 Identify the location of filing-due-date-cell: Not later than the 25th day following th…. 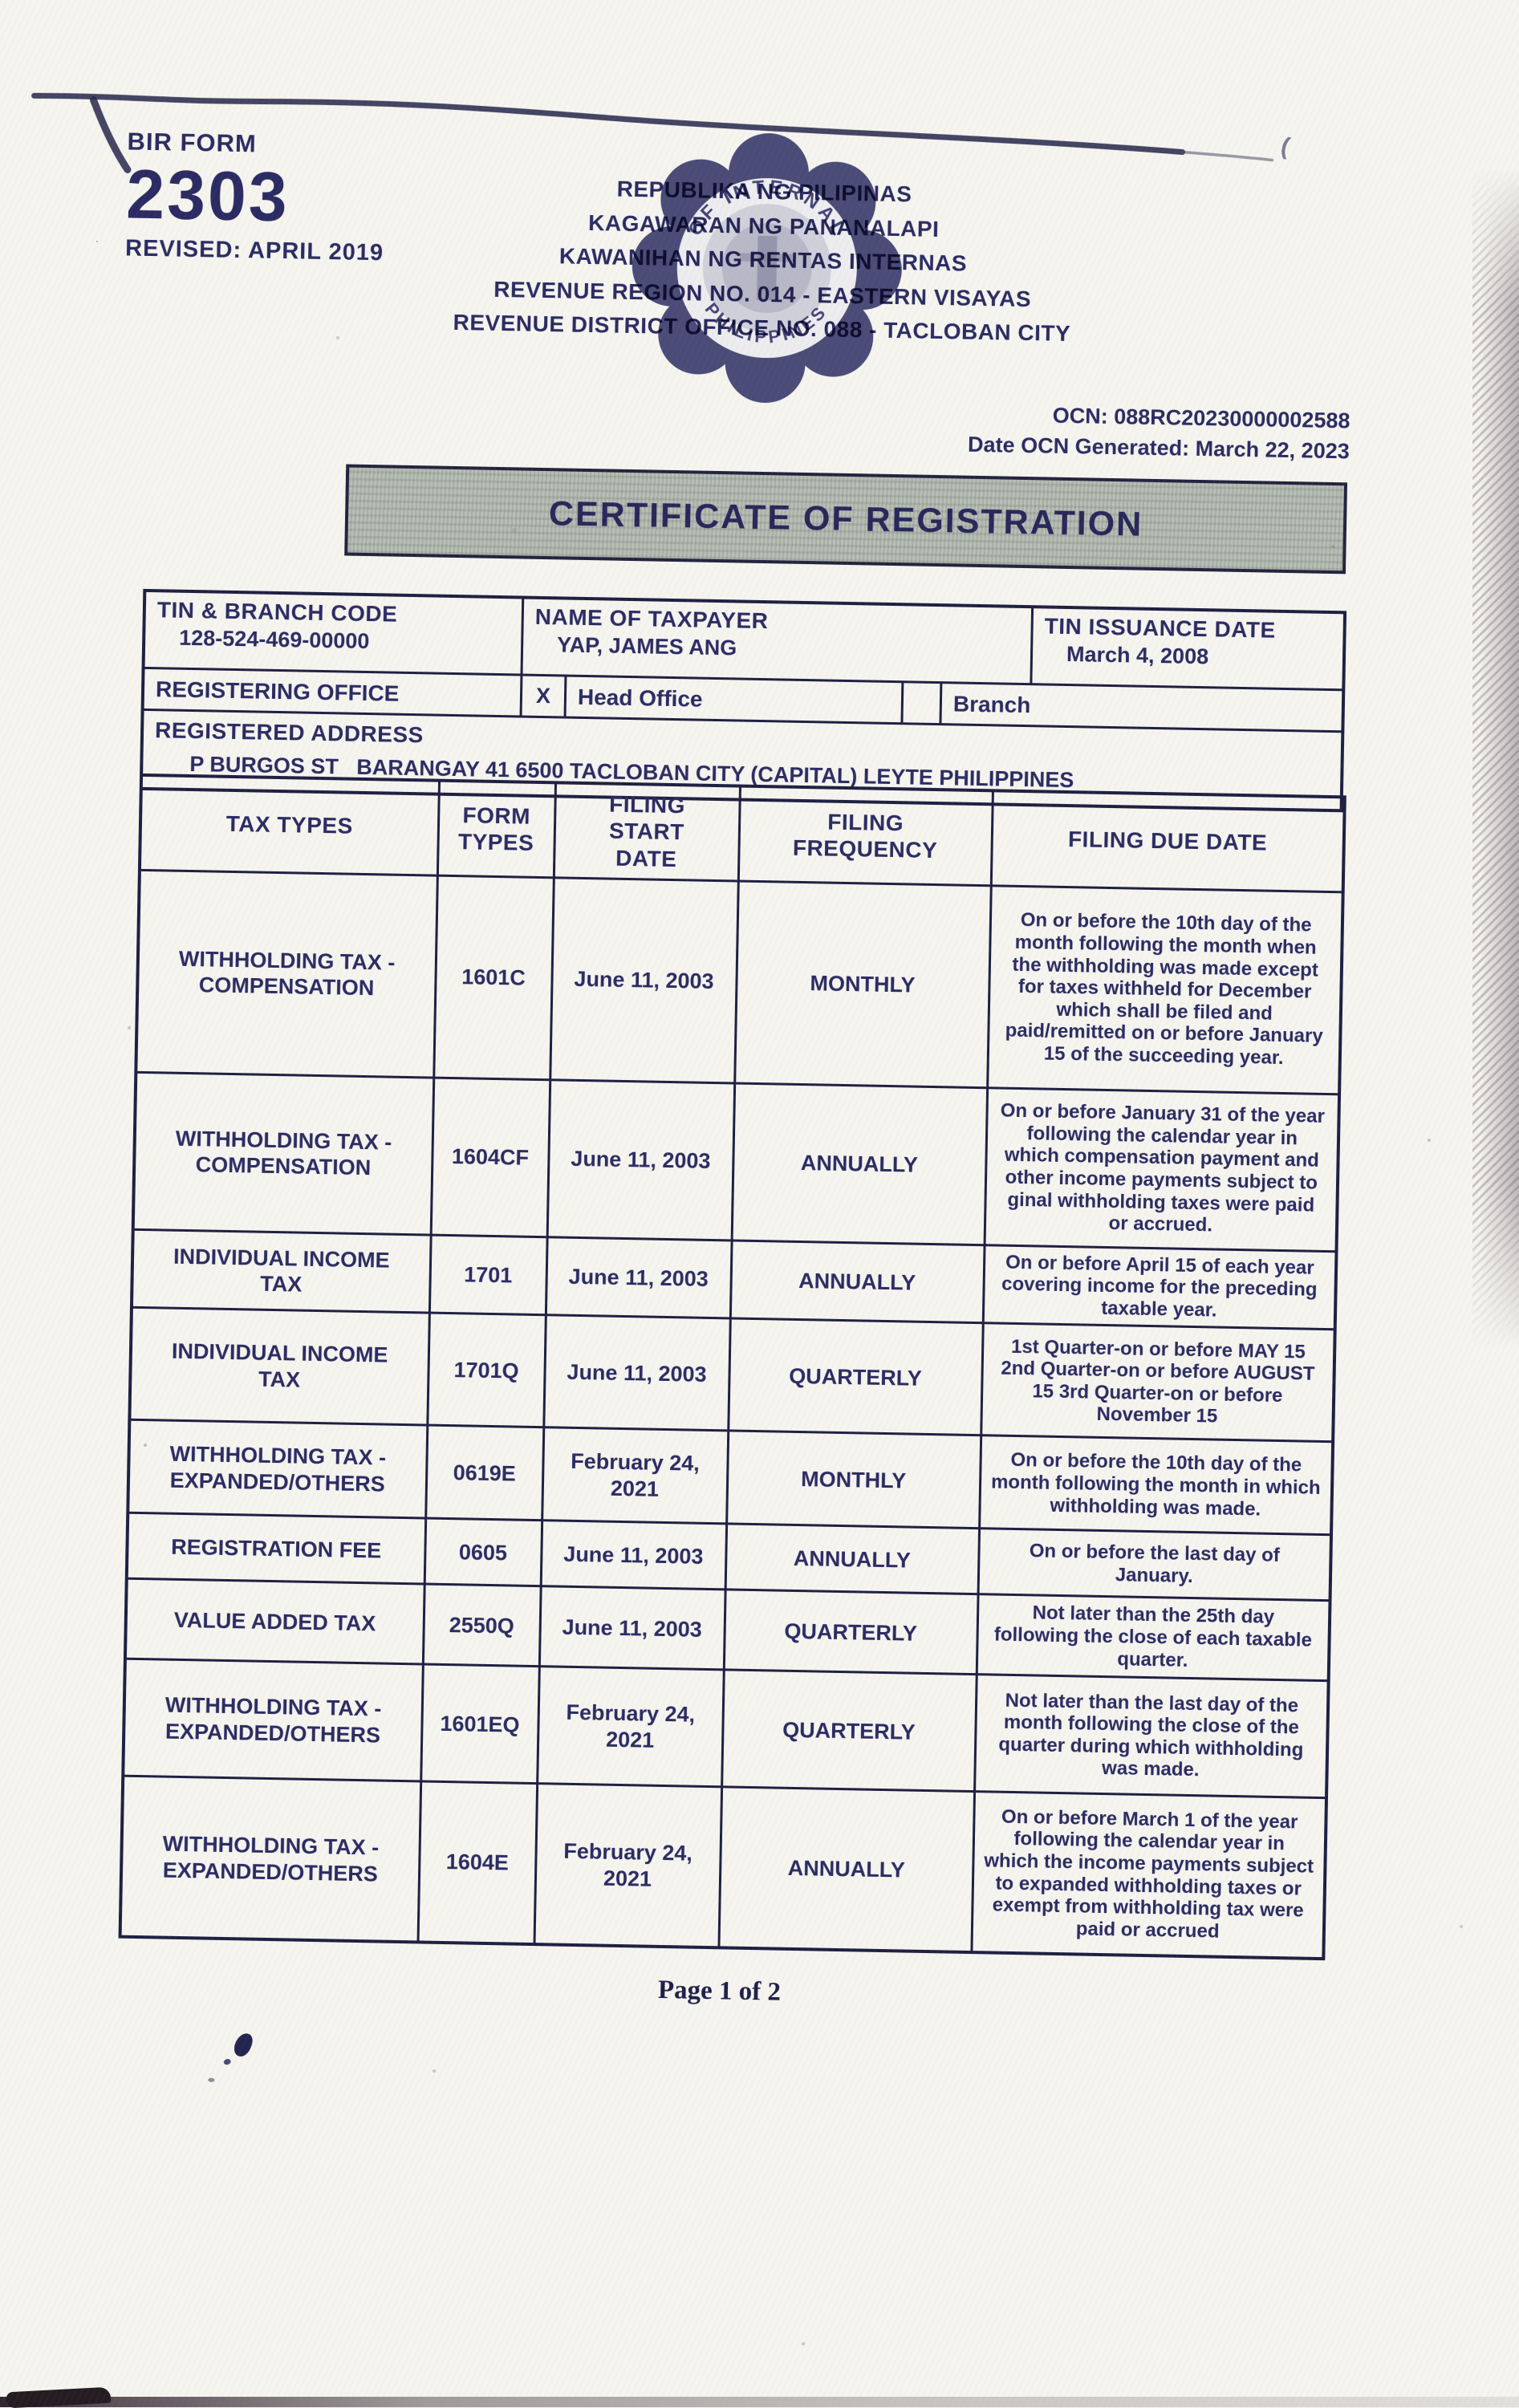
(1153, 1638).